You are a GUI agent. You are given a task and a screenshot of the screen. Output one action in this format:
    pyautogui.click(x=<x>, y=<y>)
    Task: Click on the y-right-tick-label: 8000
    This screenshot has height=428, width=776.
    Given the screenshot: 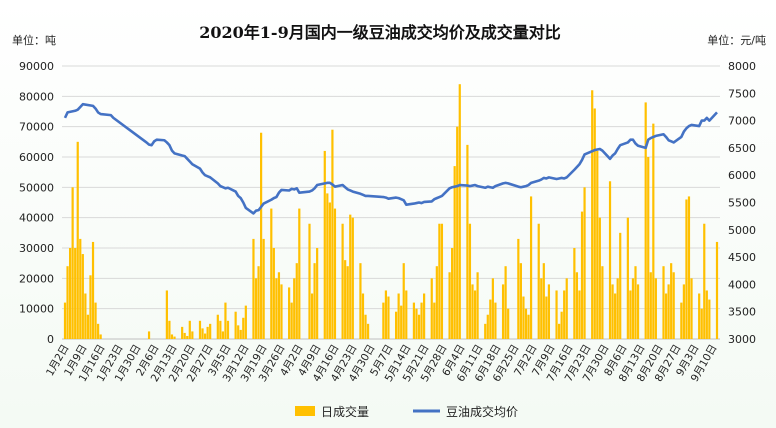 What is the action you would take?
    pyautogui.click(x=742, y=66)
    